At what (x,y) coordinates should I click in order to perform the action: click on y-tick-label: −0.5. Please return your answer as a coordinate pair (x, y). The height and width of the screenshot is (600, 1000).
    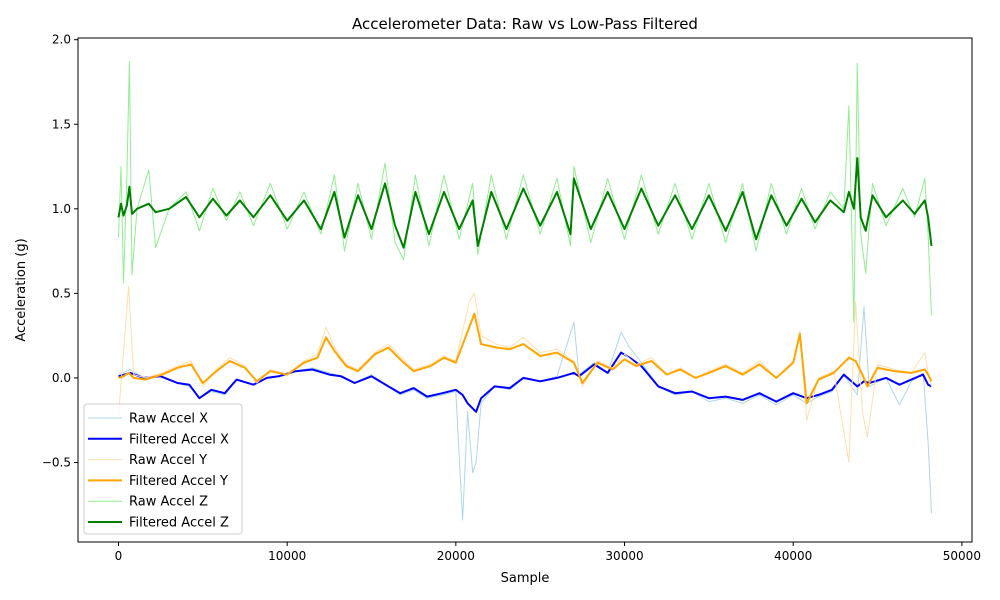
    Looking at the image, I should click on (56, 463).